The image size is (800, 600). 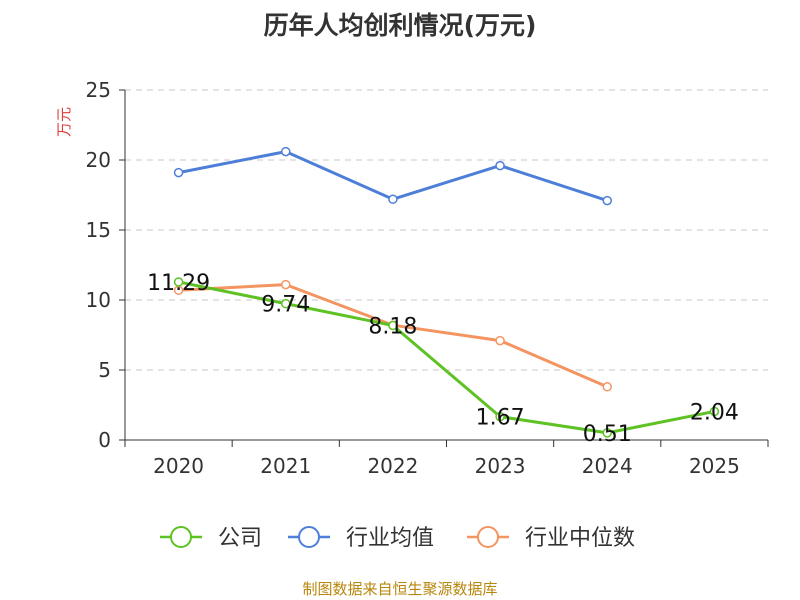 I want to click on data-label: 9.74, so click(x=285, y=305).